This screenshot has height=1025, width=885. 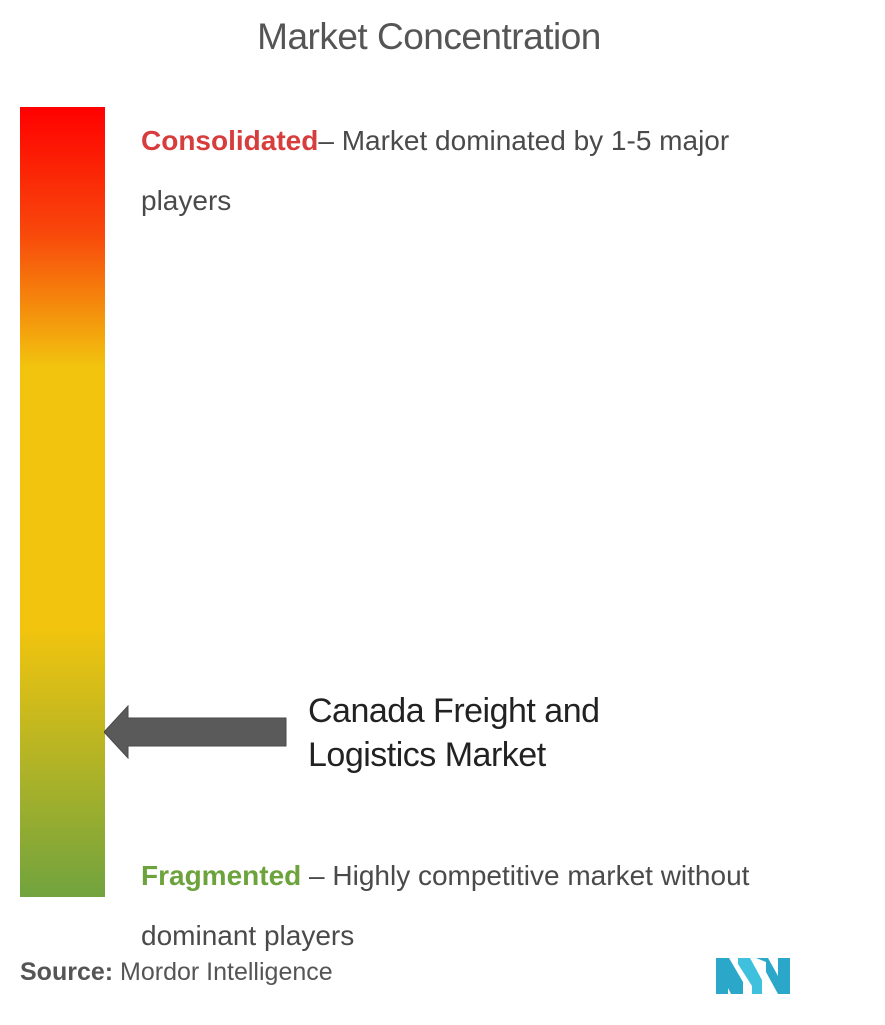 I want to click on source-text: Mordor Intelligence, so click(x=223, y=972).